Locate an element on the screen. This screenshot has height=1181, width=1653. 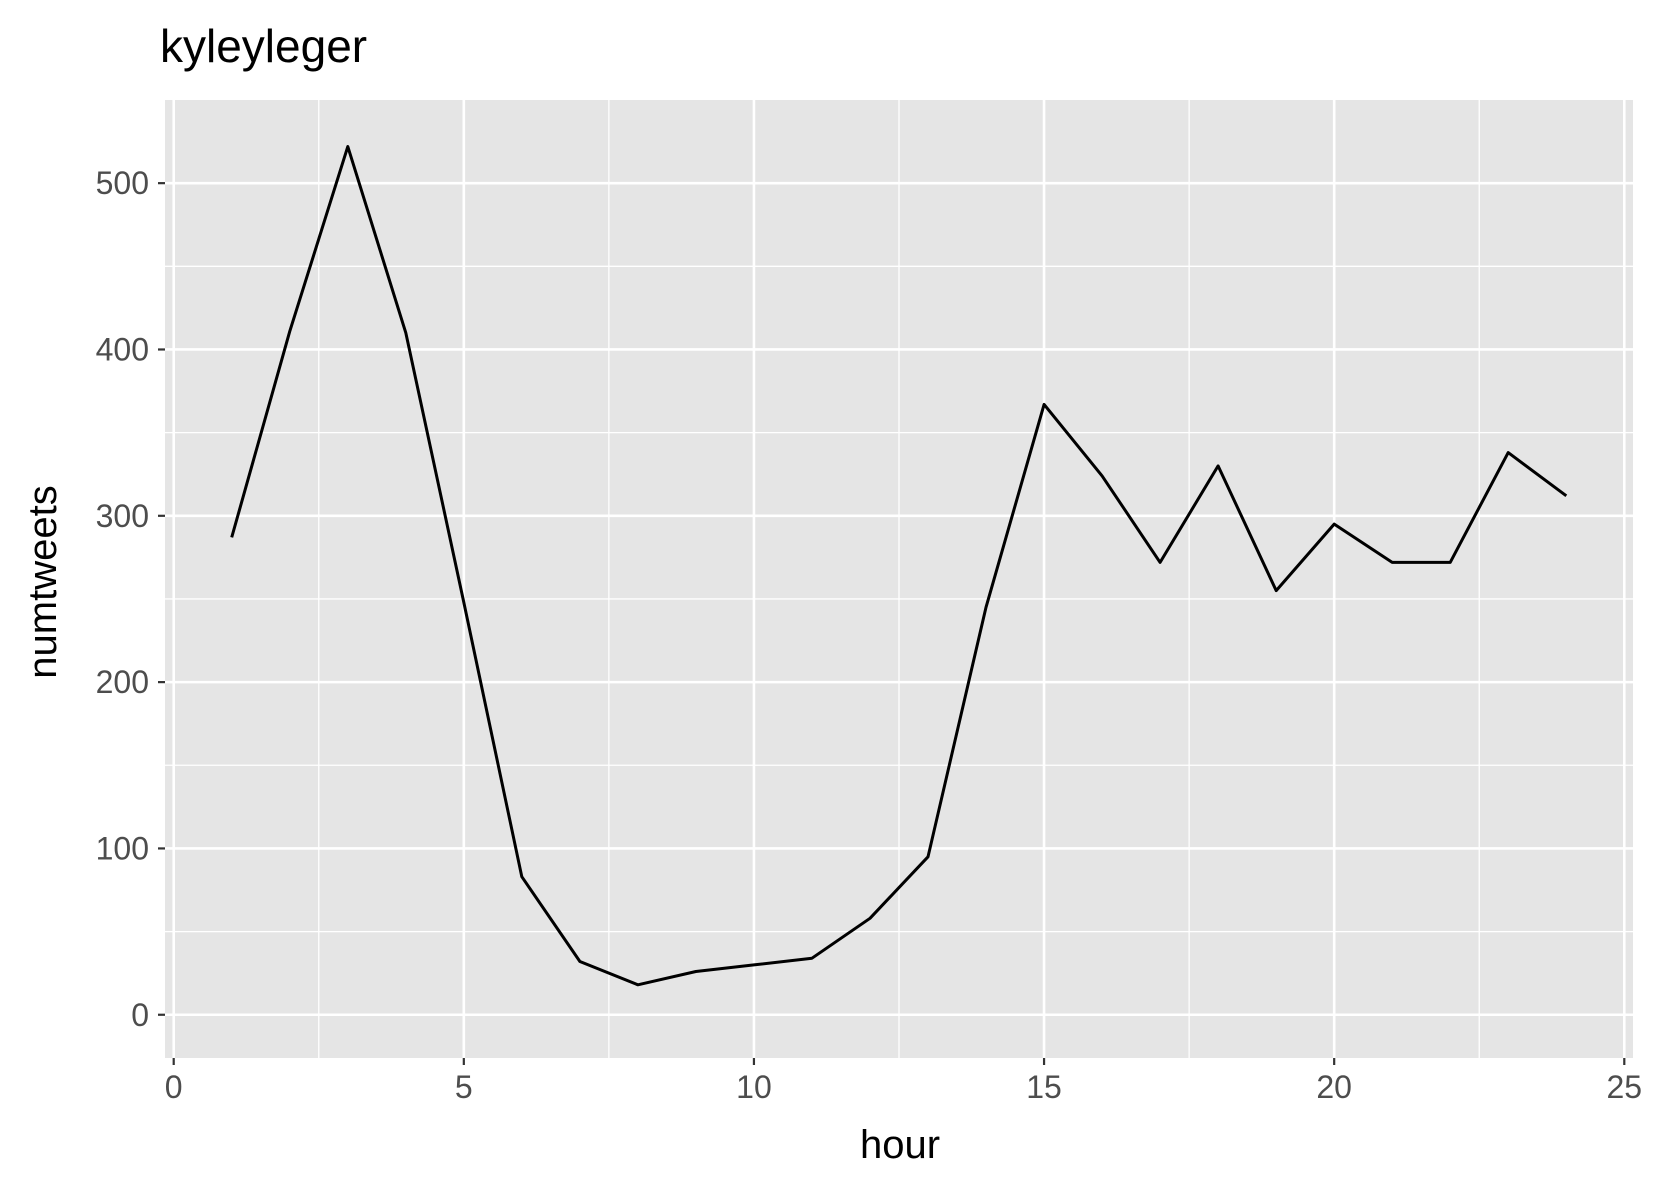
x-tick-label: 25 is located at coordinates (1624, 1087).